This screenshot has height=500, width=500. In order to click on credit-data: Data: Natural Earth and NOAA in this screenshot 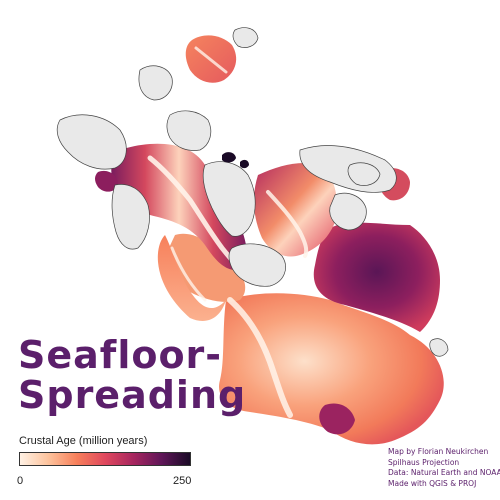, I will do `click(444, 472)`.